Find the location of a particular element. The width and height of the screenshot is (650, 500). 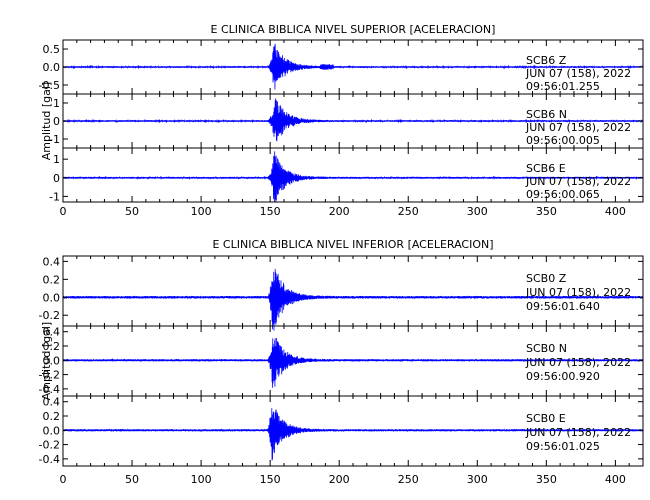

time-label: 09:56:00.005 is located at coordinates (563, 140).